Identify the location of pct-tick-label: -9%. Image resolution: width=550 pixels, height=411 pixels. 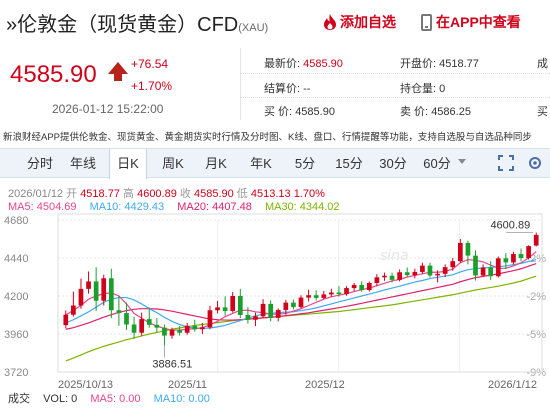
(536, 373).